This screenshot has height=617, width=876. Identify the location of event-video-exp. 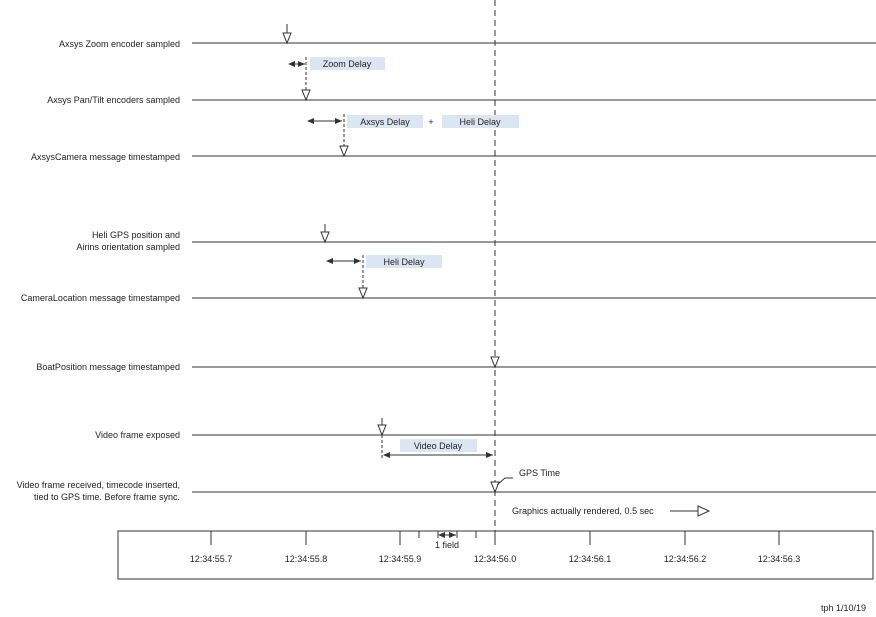
(382, 439).